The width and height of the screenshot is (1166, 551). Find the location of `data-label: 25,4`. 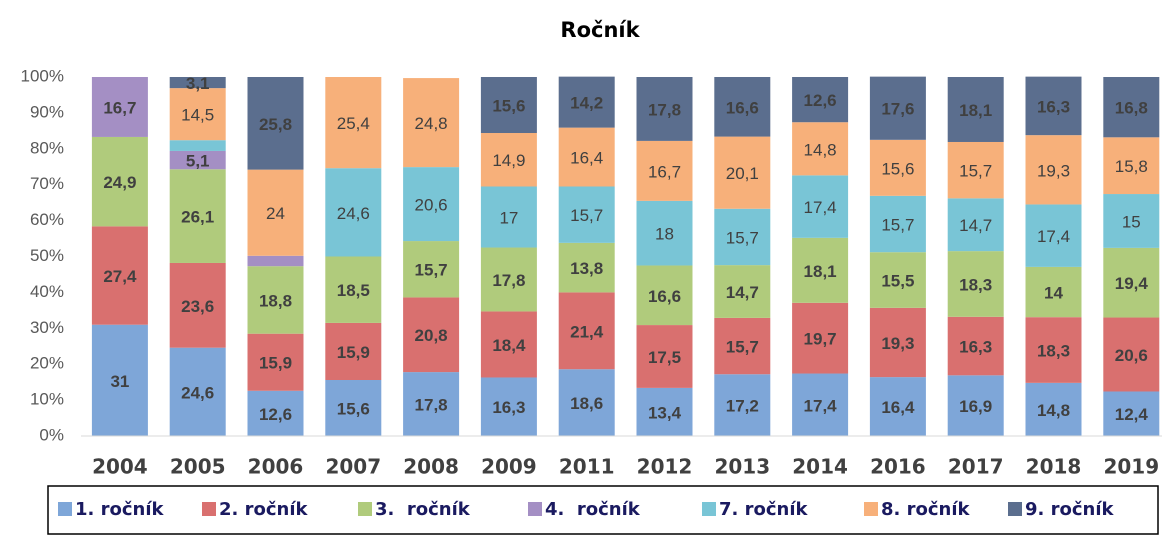

data-label: 25,4 is located at coordinates (353, 123).